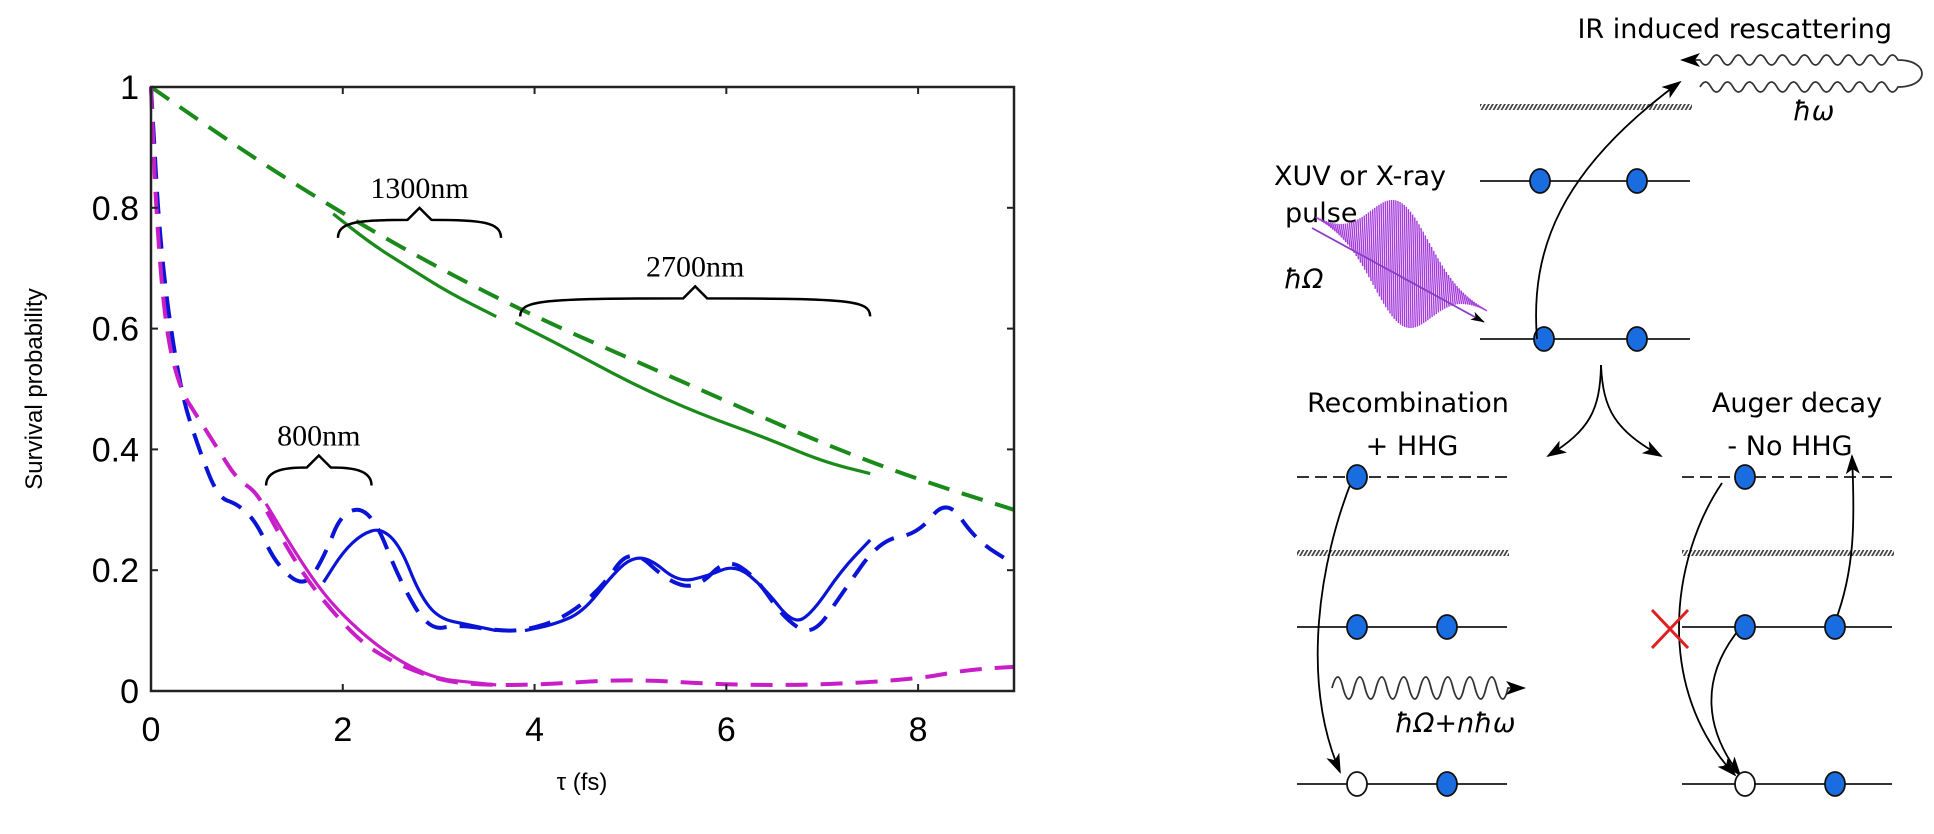  Describe the element at coordinates (151, 730) in the screenshot. I see `x-tick-label: 0` at that location.